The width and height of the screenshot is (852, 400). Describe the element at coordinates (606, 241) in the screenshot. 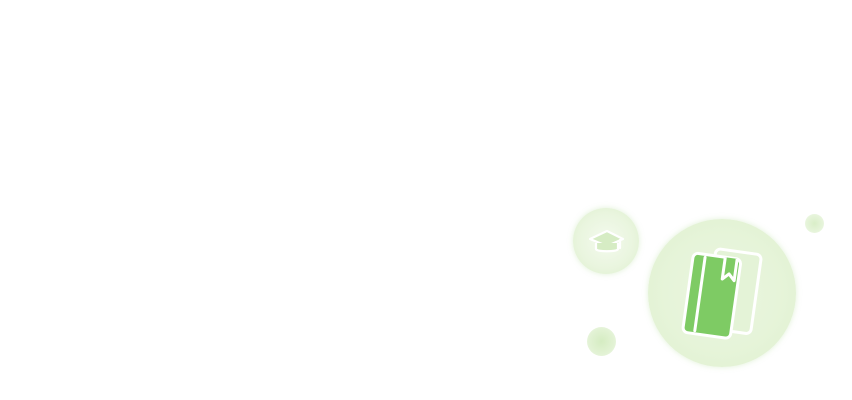

I see `graduation-cap-icon` at that location.